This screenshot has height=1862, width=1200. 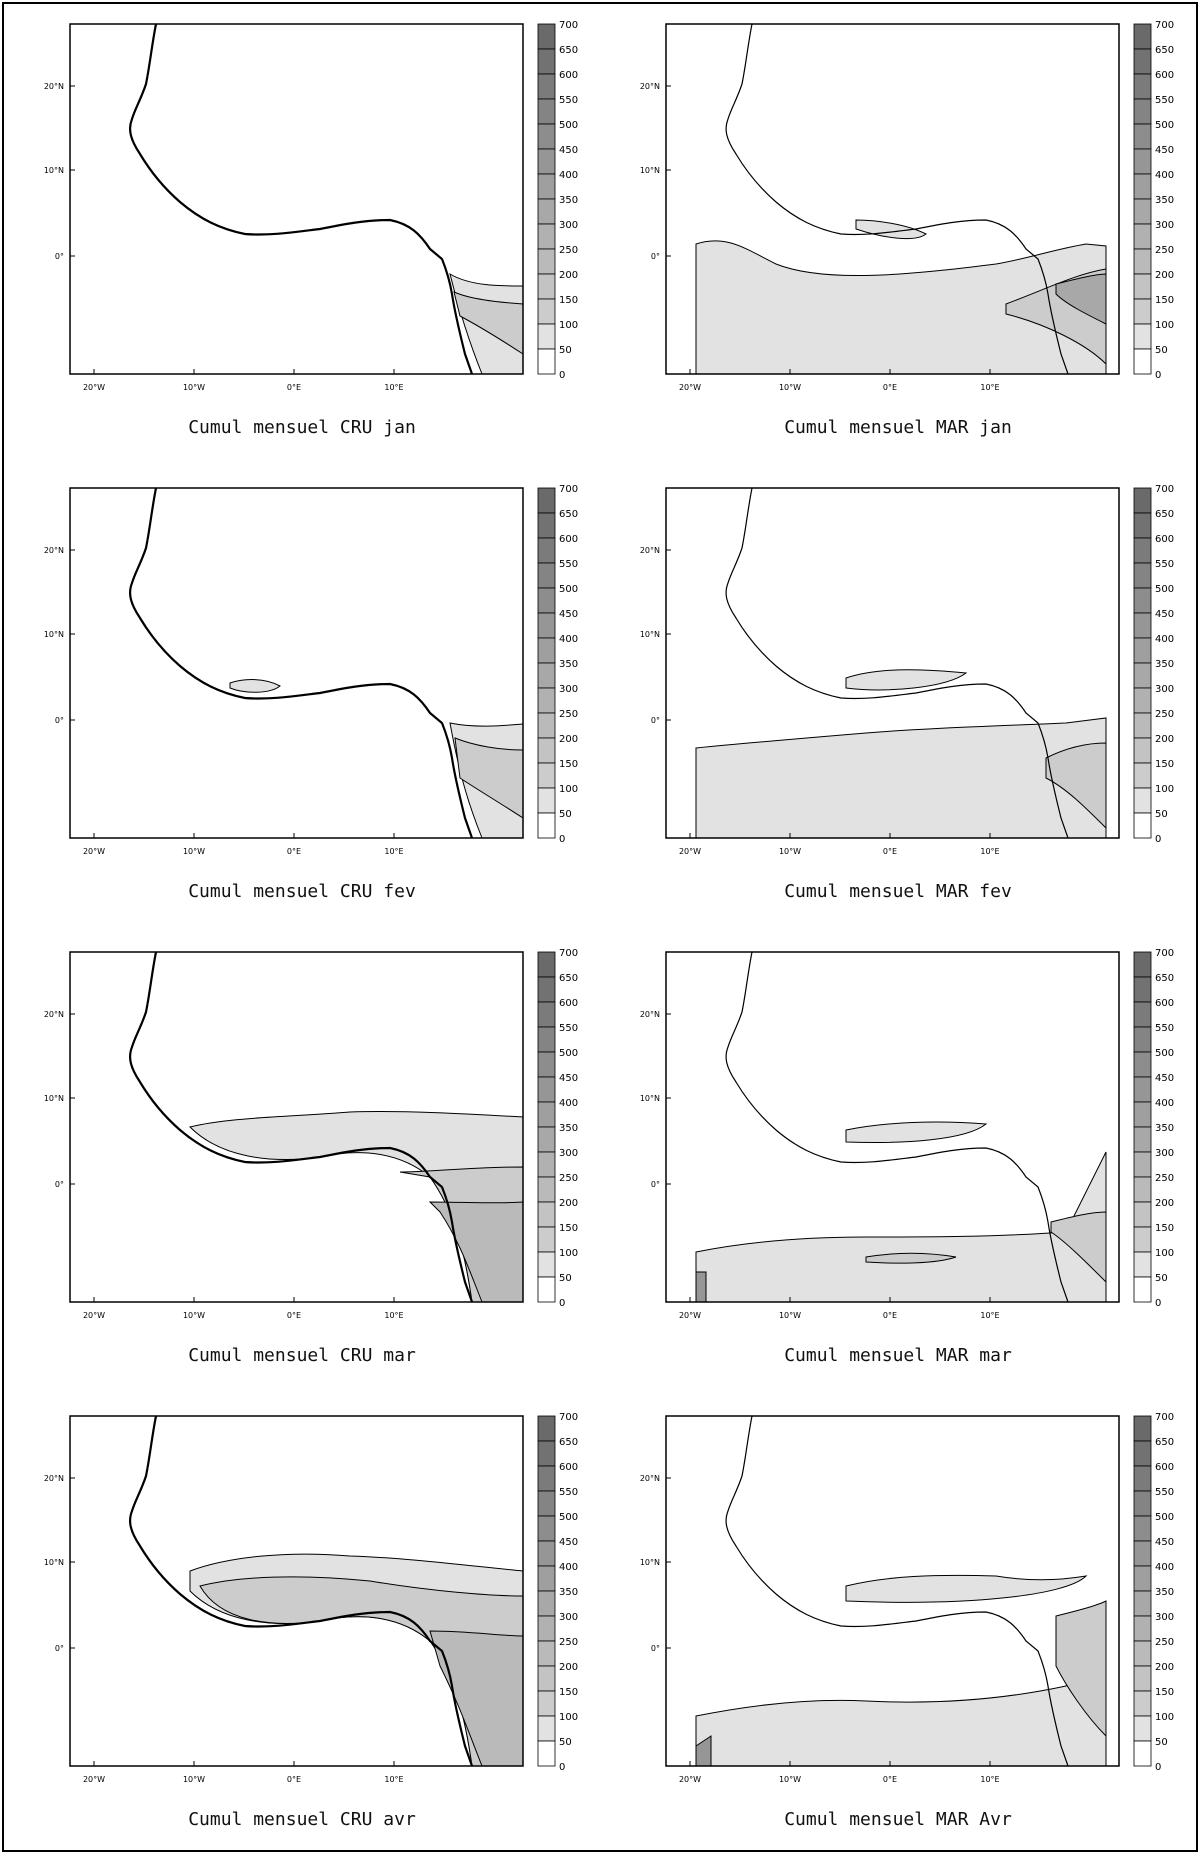 What do you see at coordinates (897, 663) in the screenshot?
I see `coastline` at bounding box center [897, 663].